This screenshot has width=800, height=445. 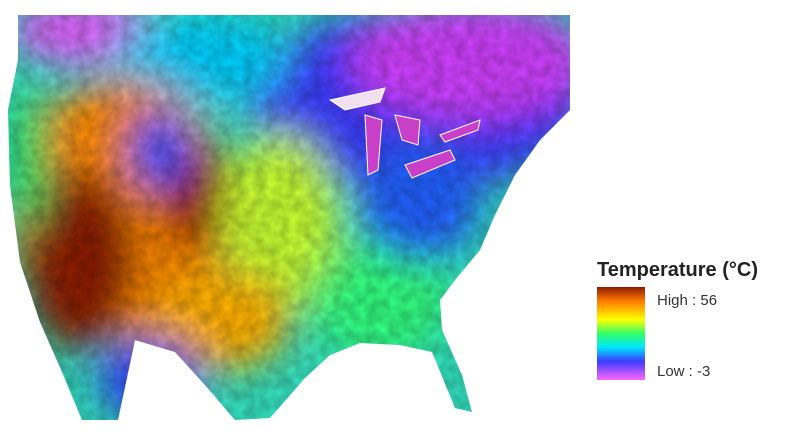 I want to click on legend: Temperature (°C) High : 56 Low : -3, so click(x=677, y=319).